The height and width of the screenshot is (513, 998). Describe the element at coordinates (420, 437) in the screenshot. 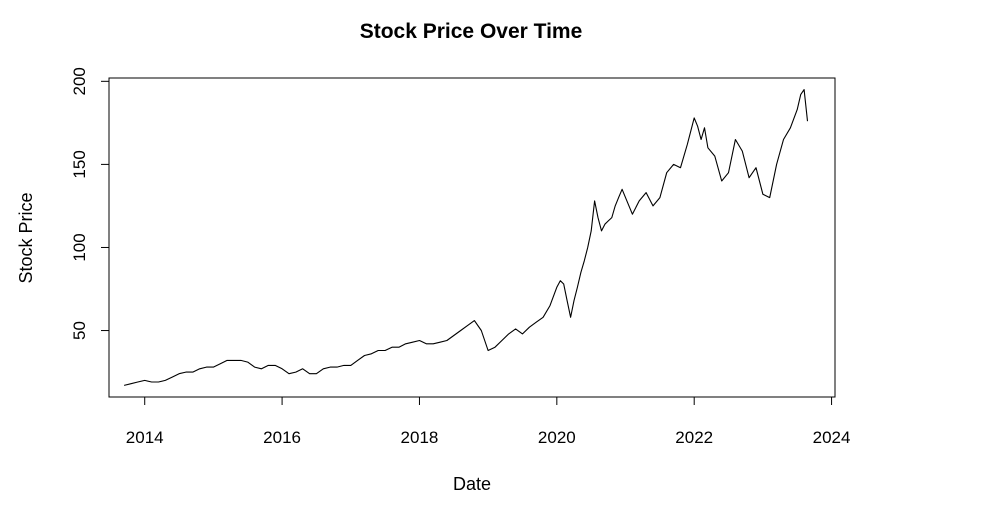

I see `x-tick-label: 2018` at that location.